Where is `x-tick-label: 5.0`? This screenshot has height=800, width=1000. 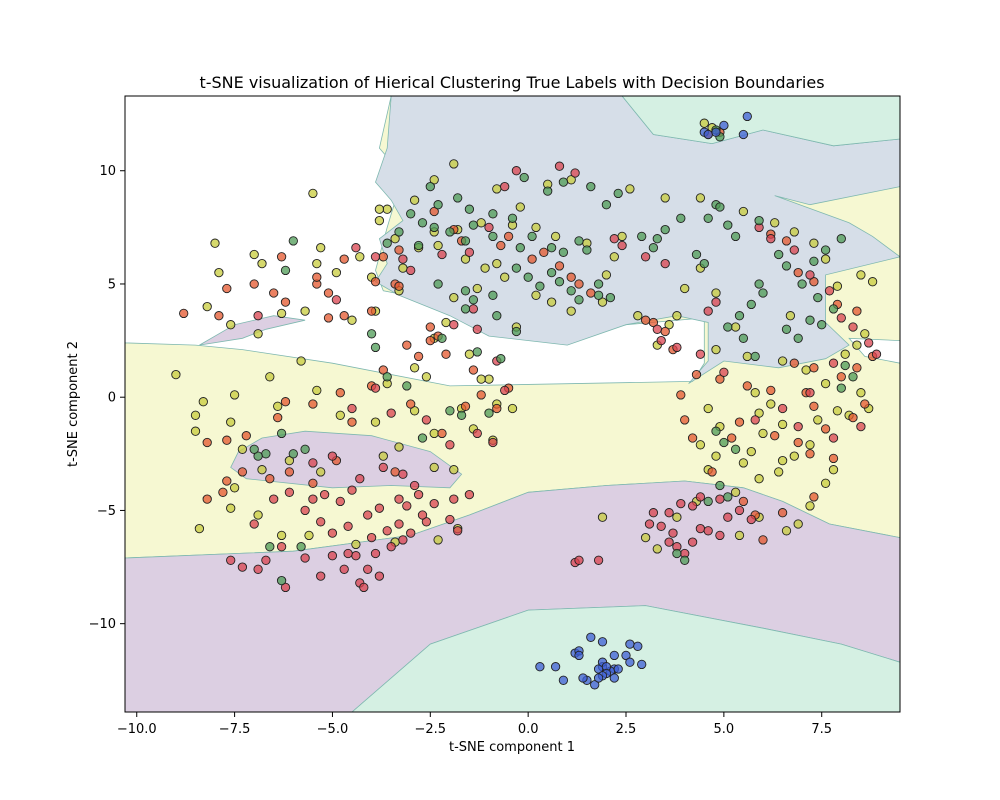
x-tick-label: 5.0 is located at coordinates (724, 729).